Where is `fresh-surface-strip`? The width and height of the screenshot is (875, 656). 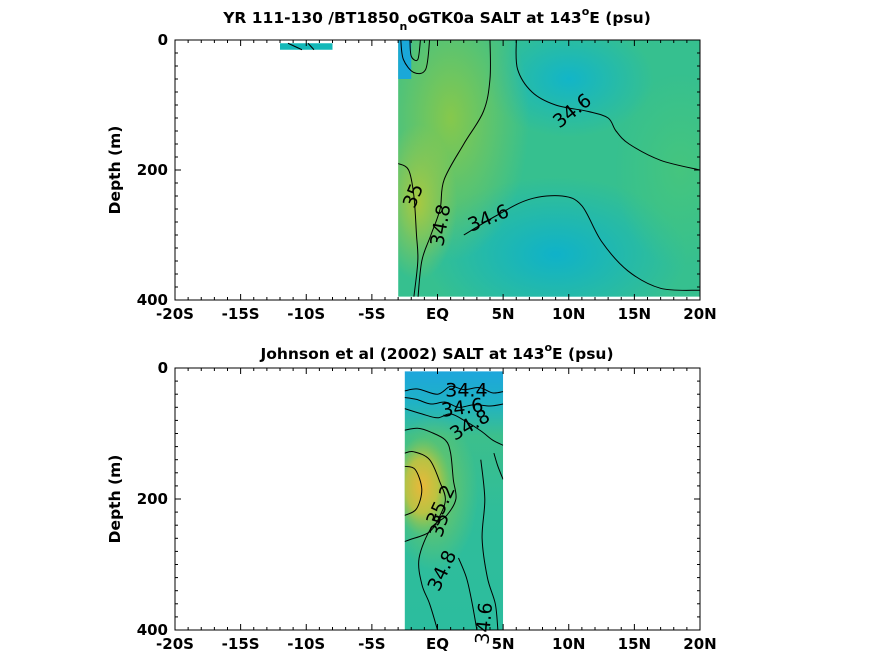
fresh-surface-strip is located at coordinates (405, 59).